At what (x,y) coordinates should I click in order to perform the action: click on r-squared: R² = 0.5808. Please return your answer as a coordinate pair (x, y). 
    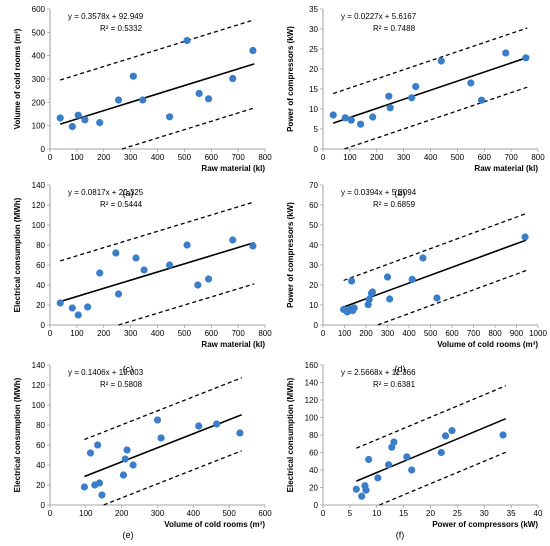
    Looking at the image, I should click on (121, 384).